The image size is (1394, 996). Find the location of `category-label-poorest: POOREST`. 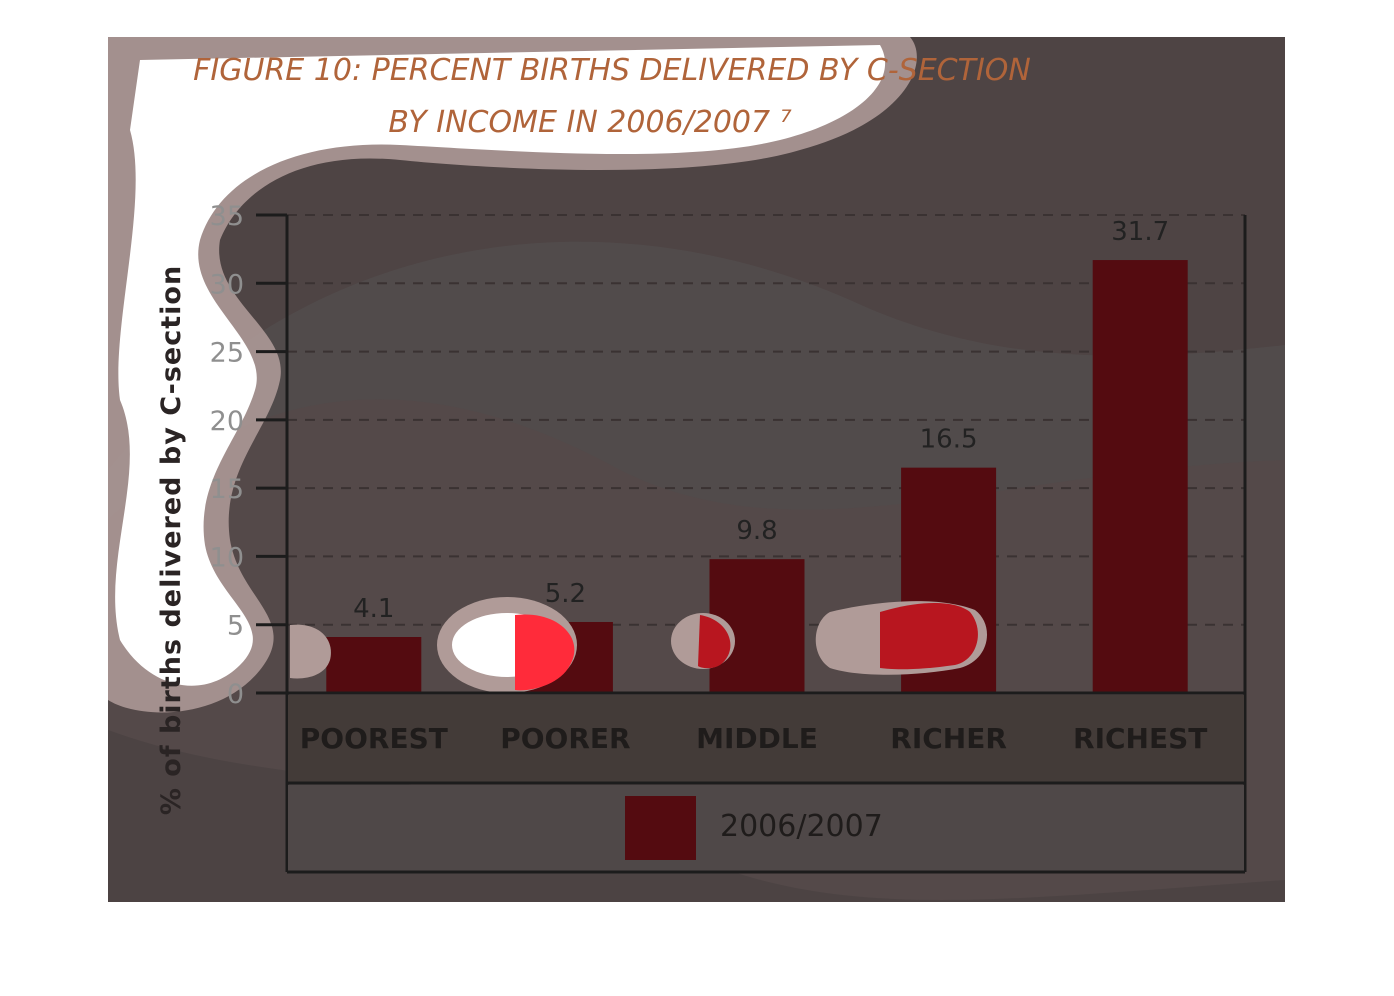

category-label-poorest: POOREST is located at coordinates (374, 738).